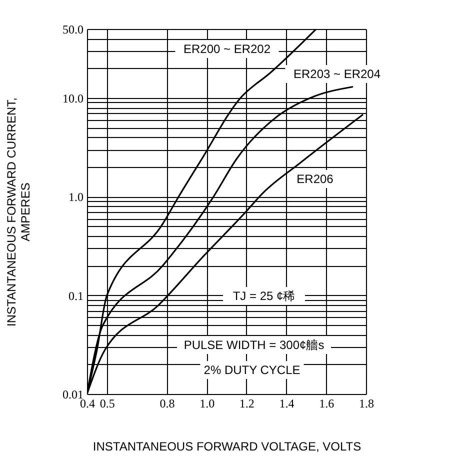 The width and height of the screenshot is (475, 468). I want to click on x-tick-label: 1.0, so click(207, 403).